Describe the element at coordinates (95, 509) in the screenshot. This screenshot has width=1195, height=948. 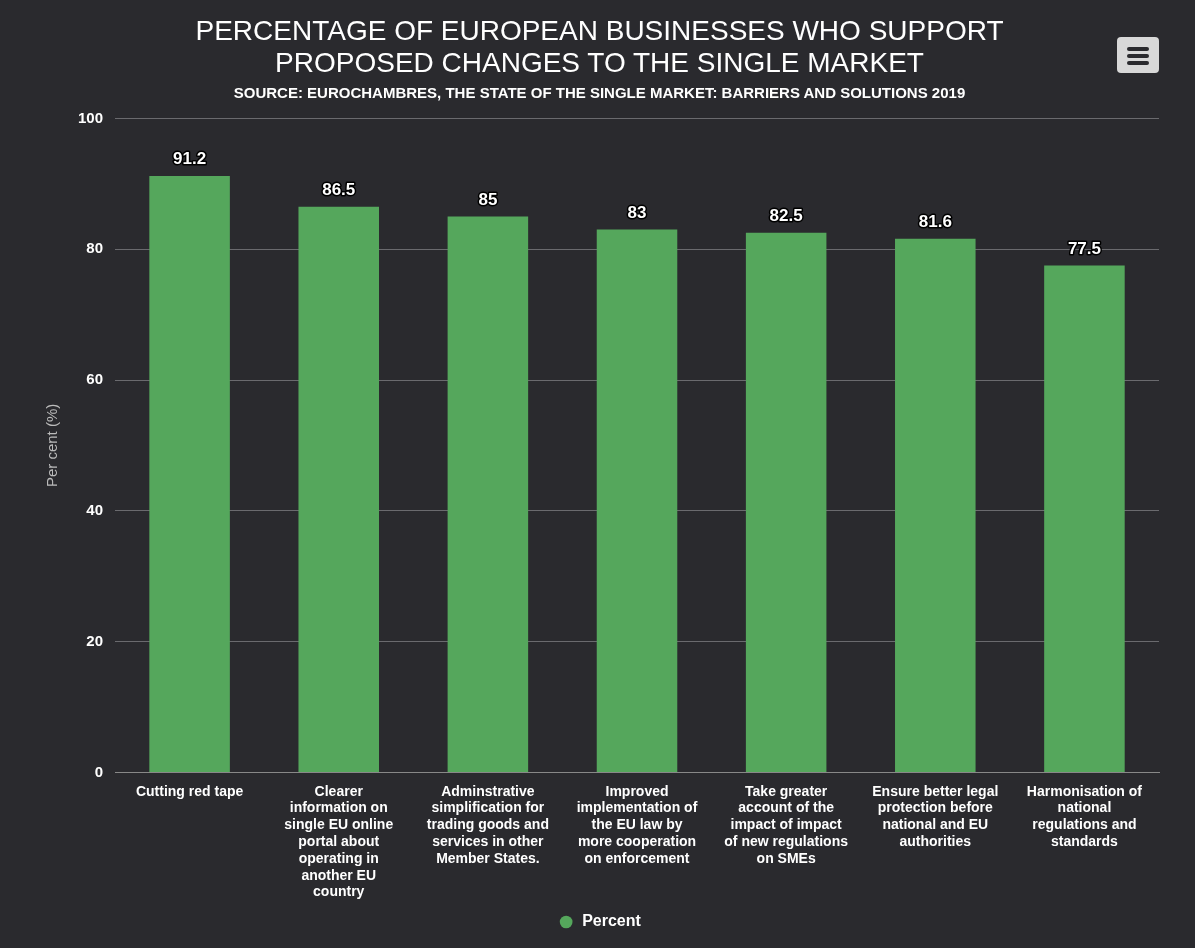
I see `y-tick-label: 40` at that location.